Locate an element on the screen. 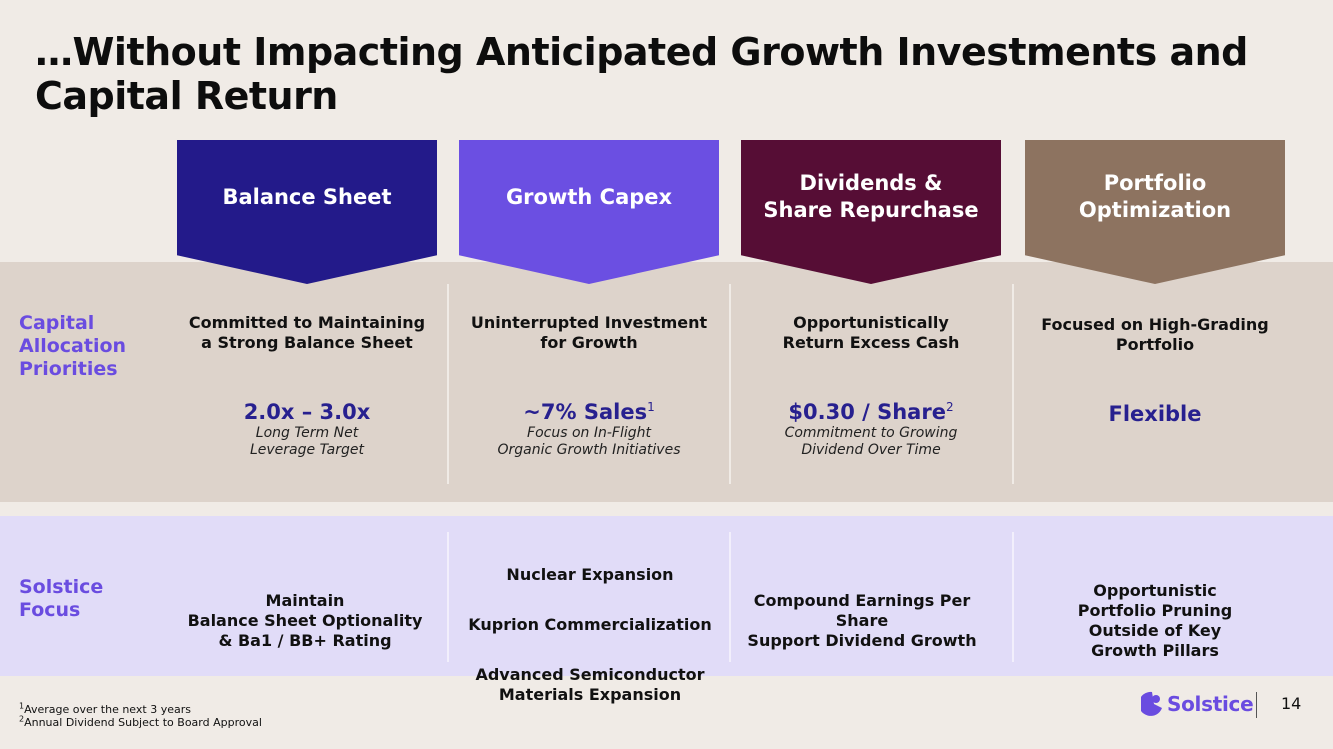  priority-heading: Opportunistically Return Excess Cash is located at coordinates (871, 332).